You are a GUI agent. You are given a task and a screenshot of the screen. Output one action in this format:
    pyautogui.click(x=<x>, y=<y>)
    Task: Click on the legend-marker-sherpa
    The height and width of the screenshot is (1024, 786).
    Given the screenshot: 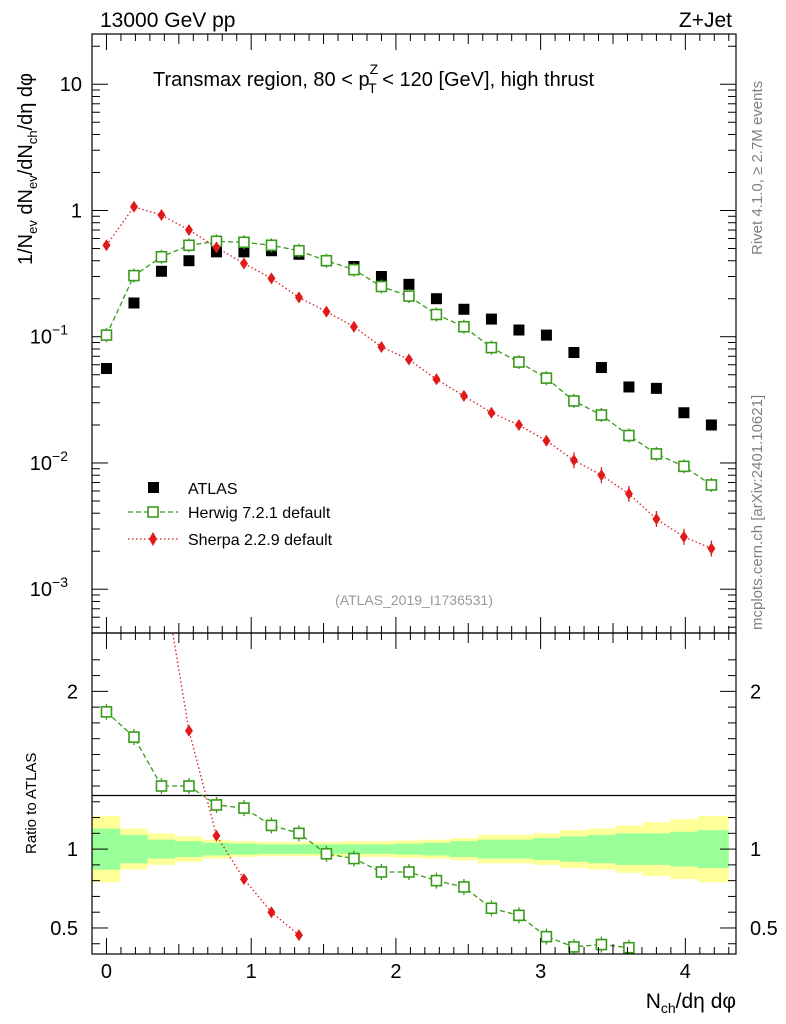 What is the action you would take?
    pyautogui.click(x=153, y=539)
    